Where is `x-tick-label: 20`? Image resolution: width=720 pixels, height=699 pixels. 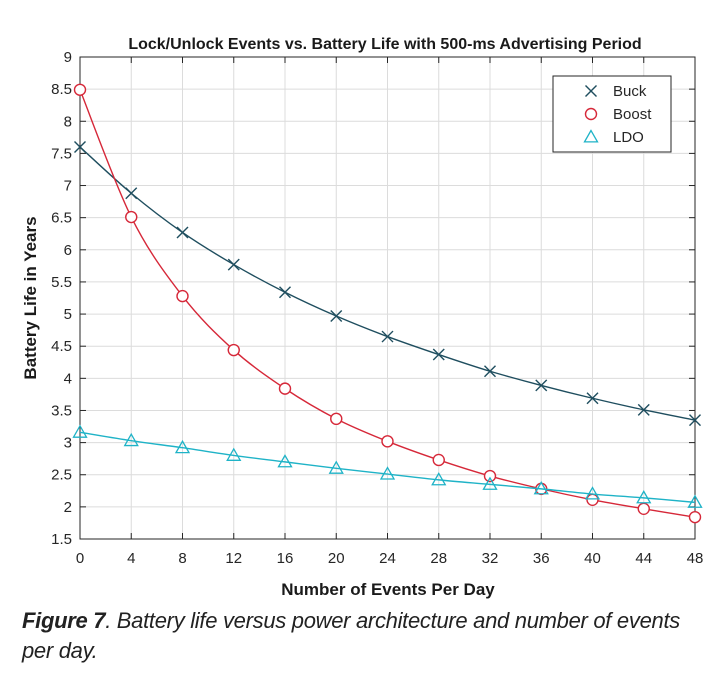
x-tick-label: 20 is located at coordinates (336, 558).